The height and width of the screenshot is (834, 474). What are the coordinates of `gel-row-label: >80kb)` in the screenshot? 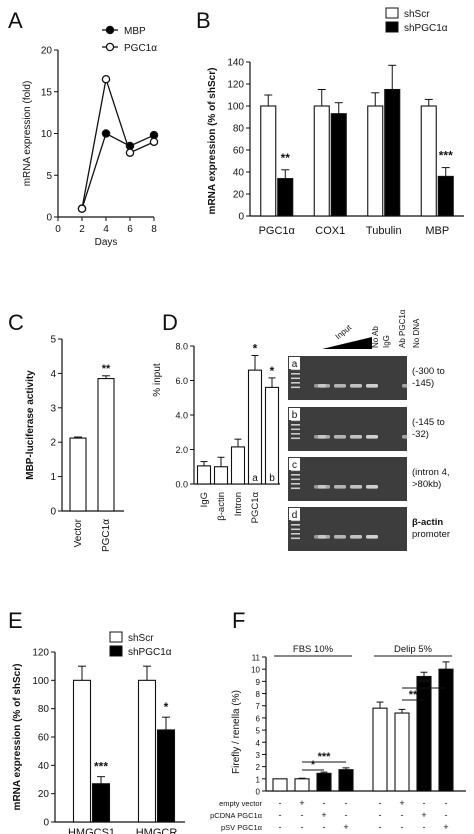 It's located at (426, 484).